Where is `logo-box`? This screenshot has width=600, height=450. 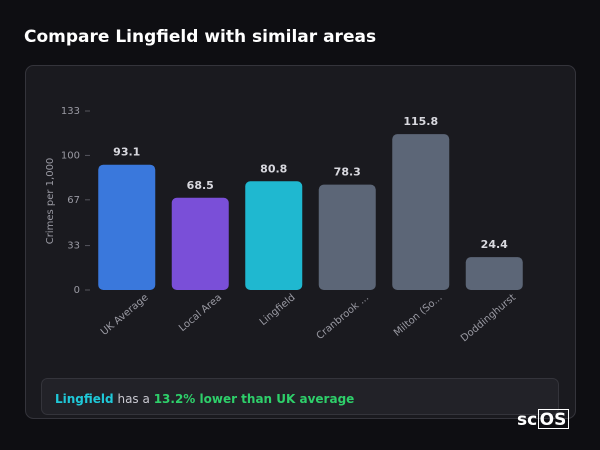
logo-box is located at coordinates (553, 419).